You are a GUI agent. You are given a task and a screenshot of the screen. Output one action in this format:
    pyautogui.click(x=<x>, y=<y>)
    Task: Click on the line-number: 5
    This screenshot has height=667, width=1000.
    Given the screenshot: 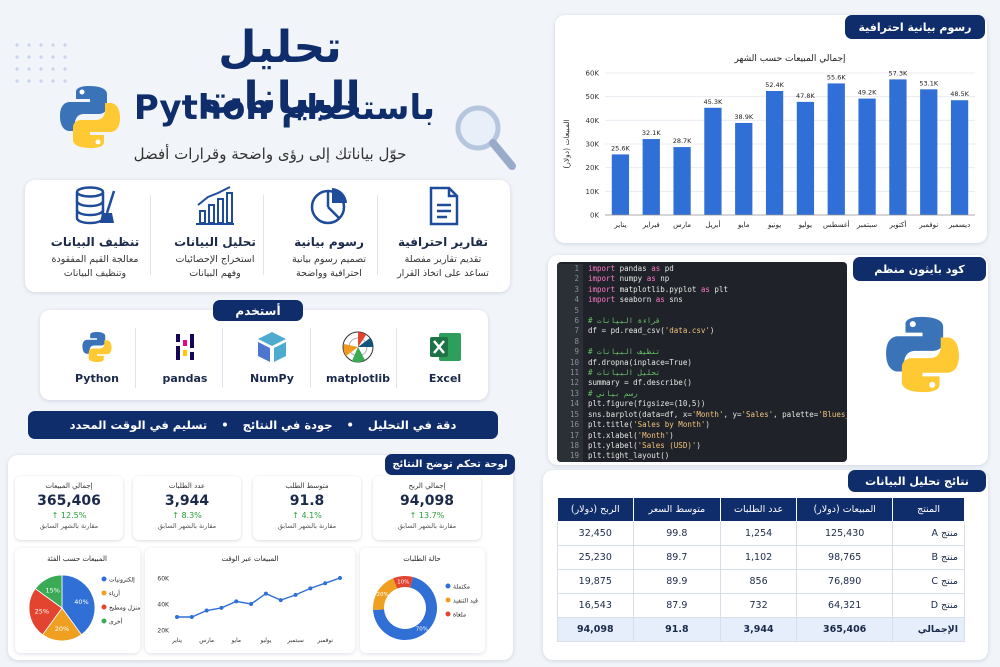 What is the action you would take?
    pyautogui.click(x=576, y=310)
    